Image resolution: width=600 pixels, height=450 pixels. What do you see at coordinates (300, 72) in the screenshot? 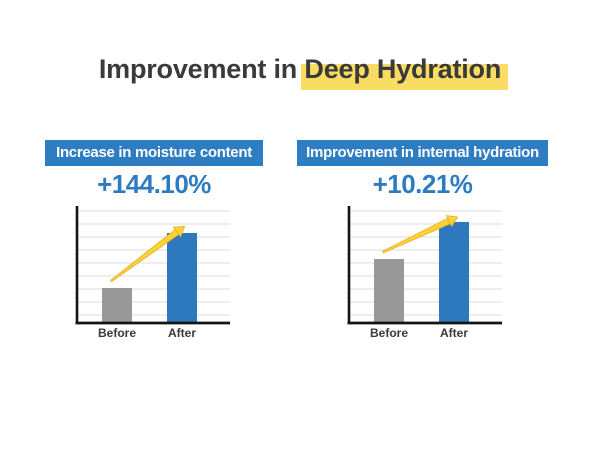
I see `page-title: Improvement in Deep Hydration` at bounding box center [300, 72].